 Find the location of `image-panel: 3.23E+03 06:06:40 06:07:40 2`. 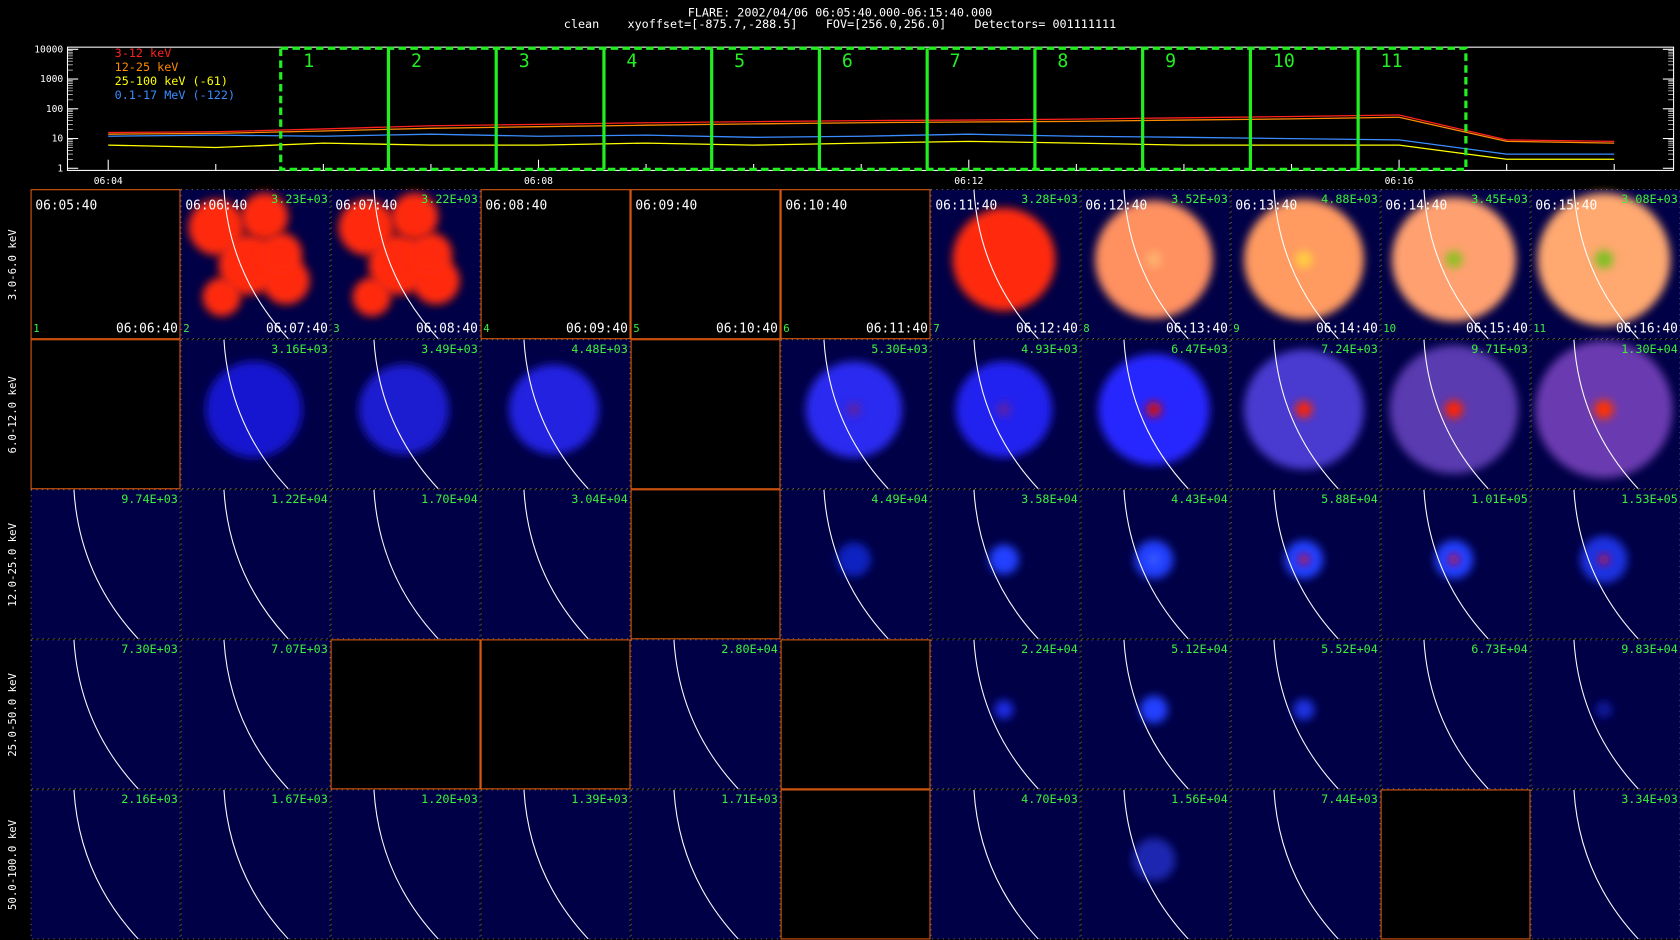

image-panel: 3.23E+03 06:06:40 06:07:40 2 is located at coordinates (255, 264).